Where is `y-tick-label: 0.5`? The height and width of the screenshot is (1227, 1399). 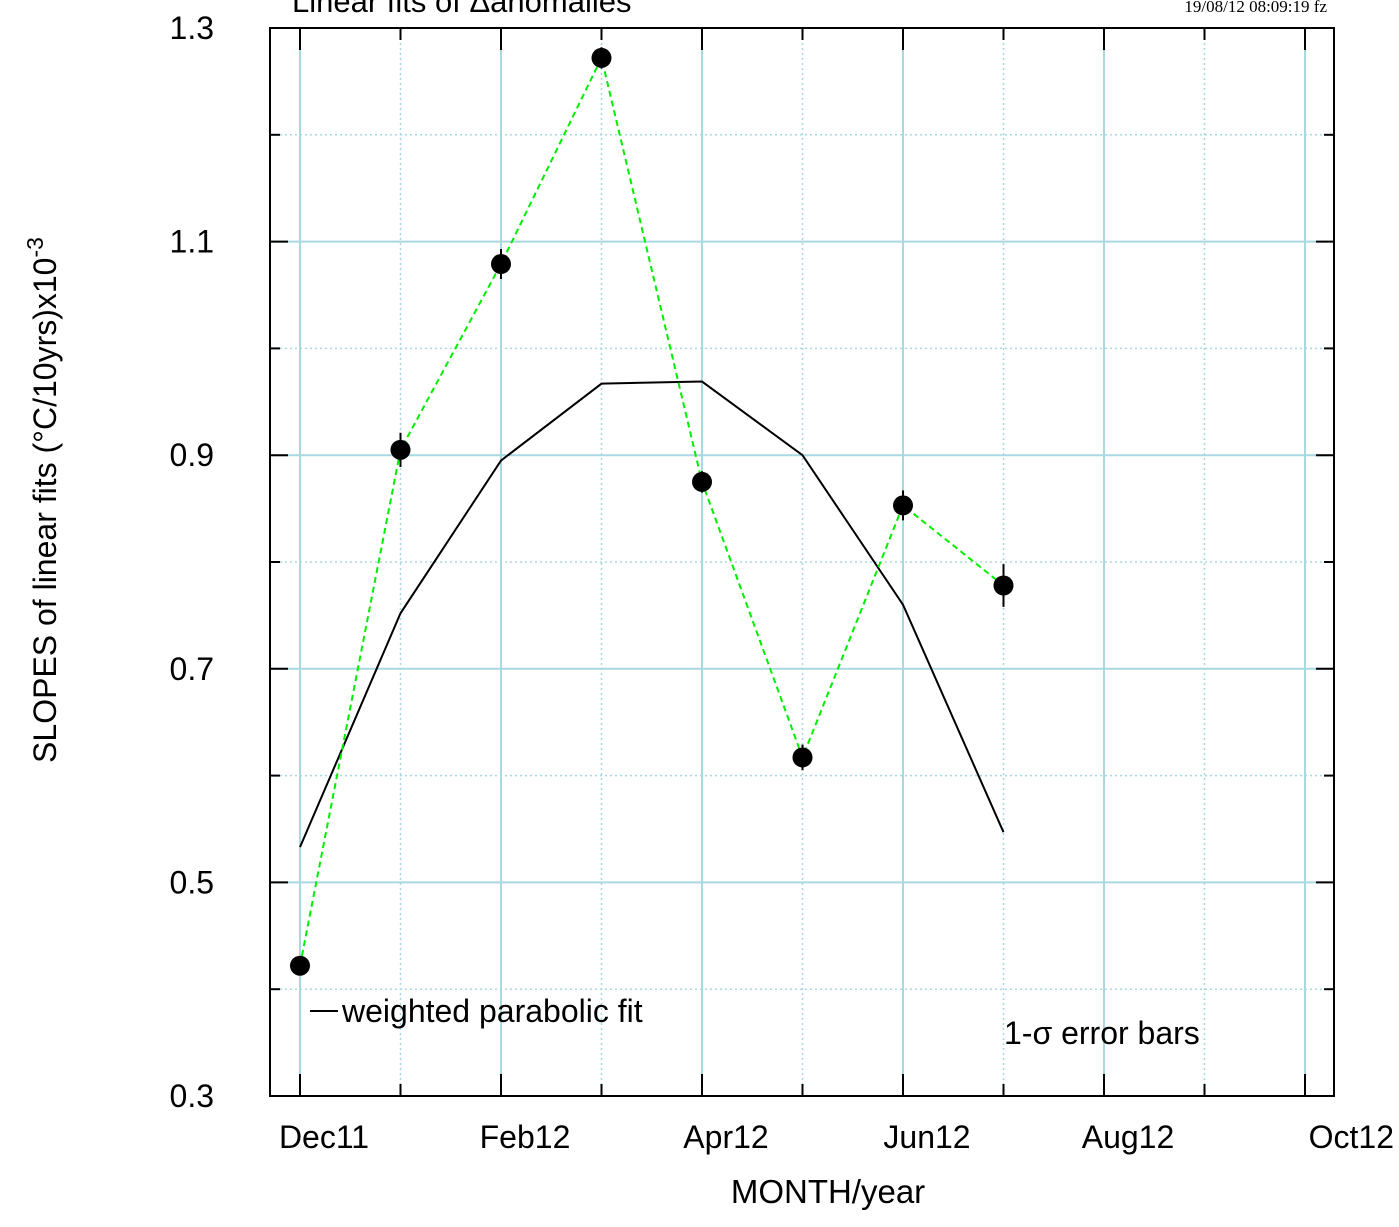 y-tick-label: 0.5 is located at coordinates (192, 882).